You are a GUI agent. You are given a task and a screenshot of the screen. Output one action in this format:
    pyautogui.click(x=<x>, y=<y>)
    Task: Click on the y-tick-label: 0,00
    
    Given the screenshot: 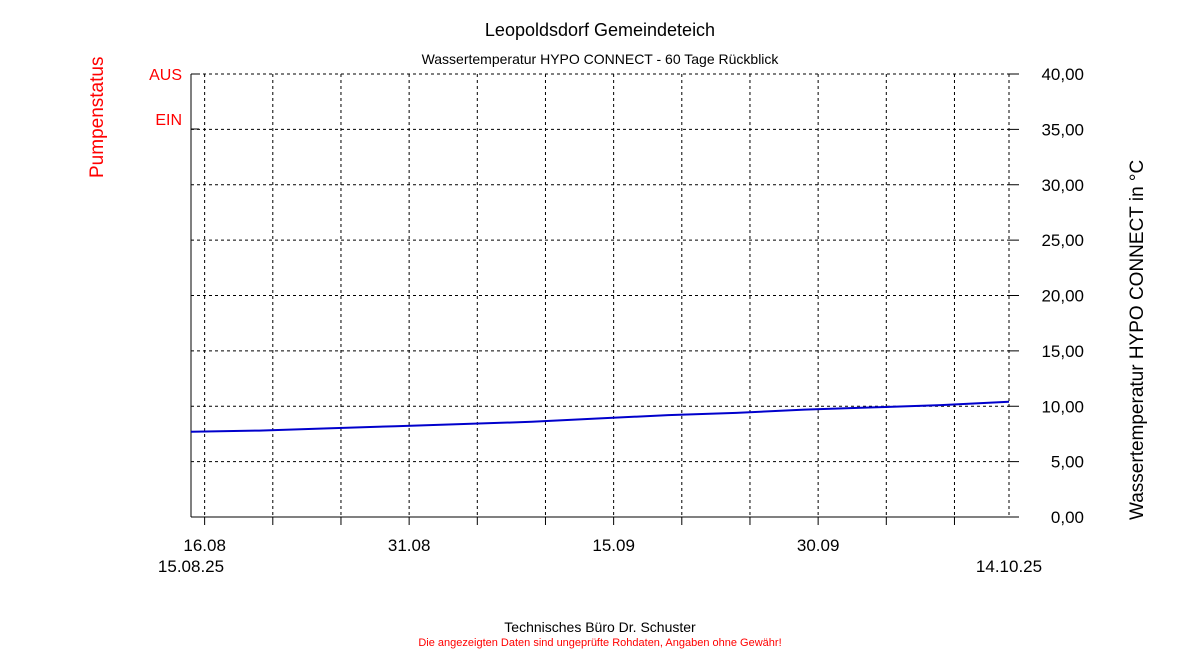 What is the action you would take?
    pyautogui.click(x=1067, y=517)
    